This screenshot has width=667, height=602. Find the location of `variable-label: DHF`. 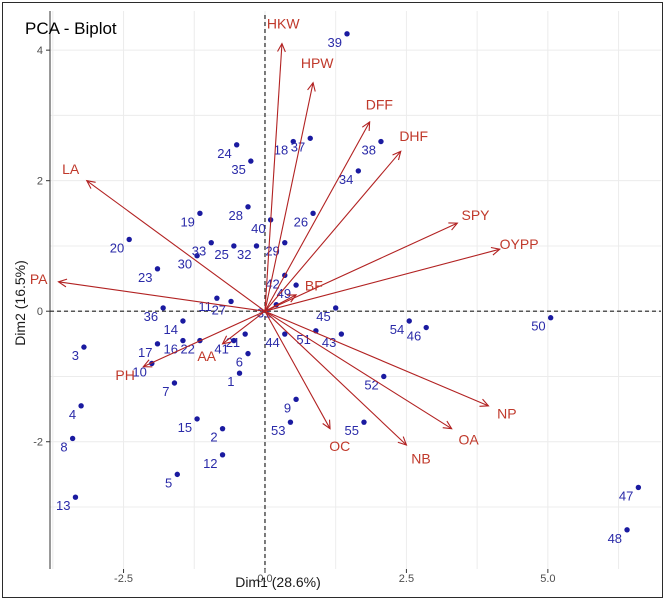

variable-label: DHF is located at coordinates (413, 136).